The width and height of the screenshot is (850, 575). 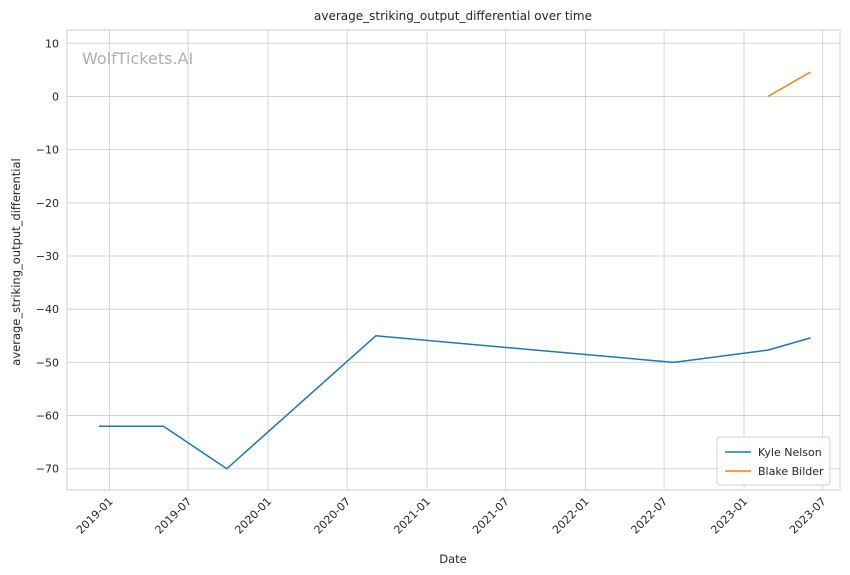 What do you see at coordinates (16, 261) in the screenshot?
I see `y-axis-label: average_striking_output_differential` at bounding box center [16, 261].